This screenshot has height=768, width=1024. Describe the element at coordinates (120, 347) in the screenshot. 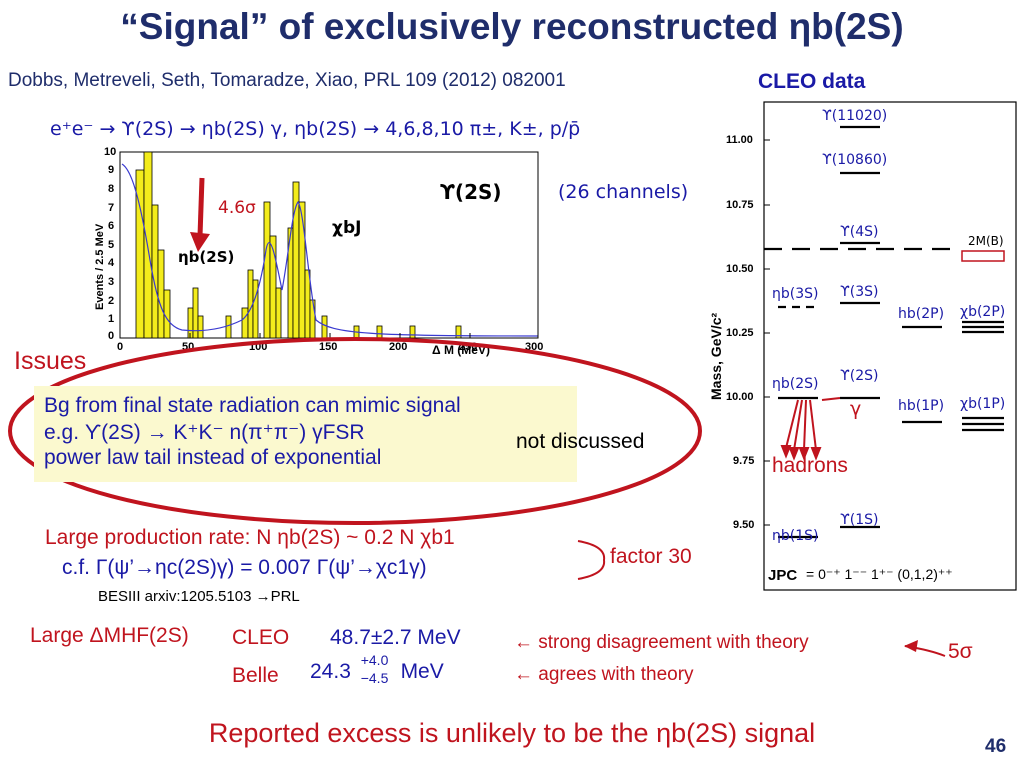

I see `hist-xtick-0: 0` at that location.